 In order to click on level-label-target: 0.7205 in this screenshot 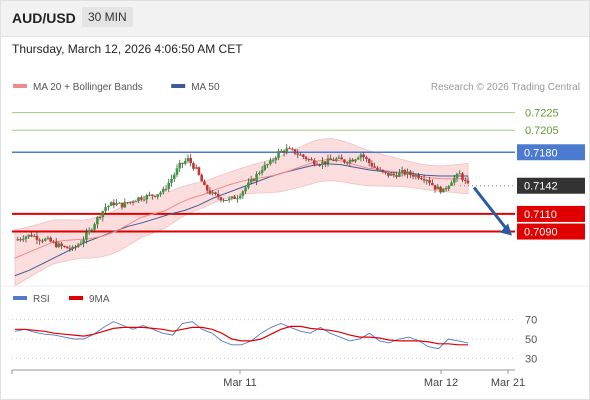, I will do `click(542, 131)`.